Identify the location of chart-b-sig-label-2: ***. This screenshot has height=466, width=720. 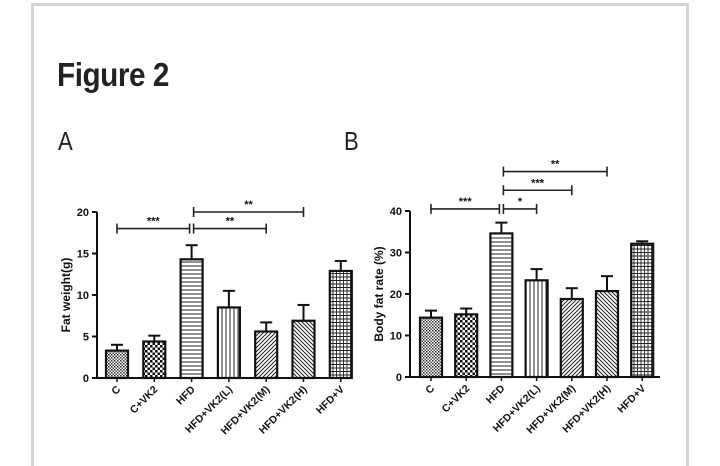
(538, 183).